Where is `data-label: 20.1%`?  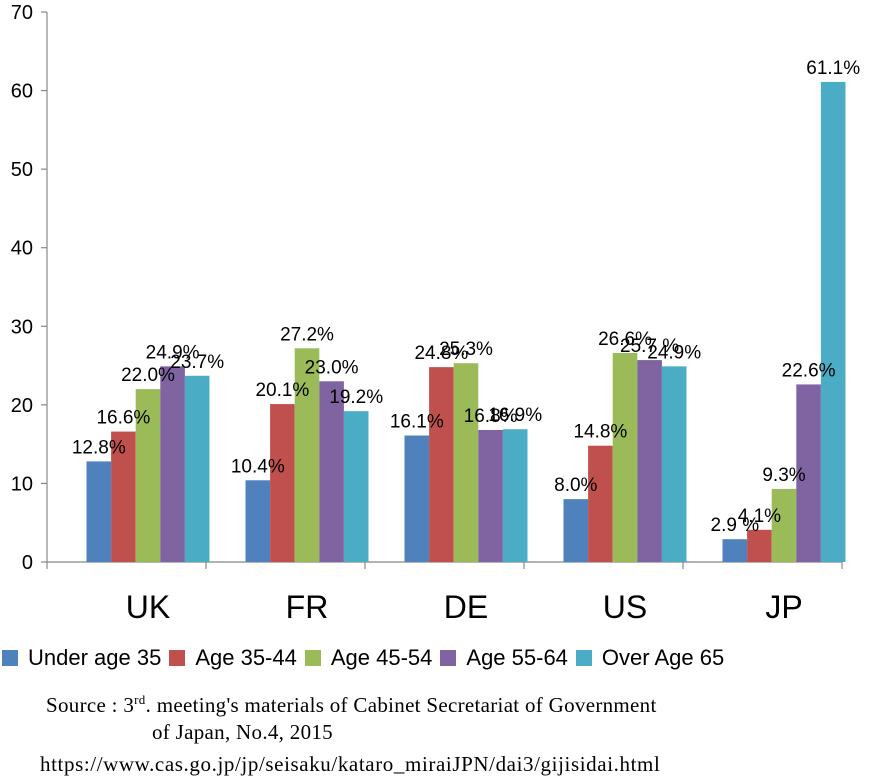
data-label: 20.1% is located at coordinates (282, 390).